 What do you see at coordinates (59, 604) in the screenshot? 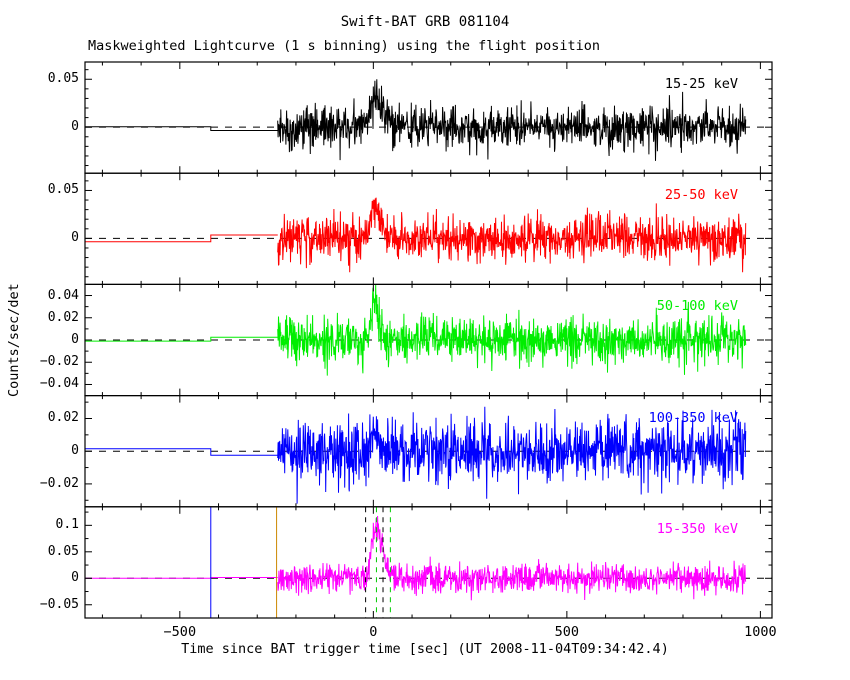
I see `y-tick-label: −0.05` at bounding box center [59, 604].